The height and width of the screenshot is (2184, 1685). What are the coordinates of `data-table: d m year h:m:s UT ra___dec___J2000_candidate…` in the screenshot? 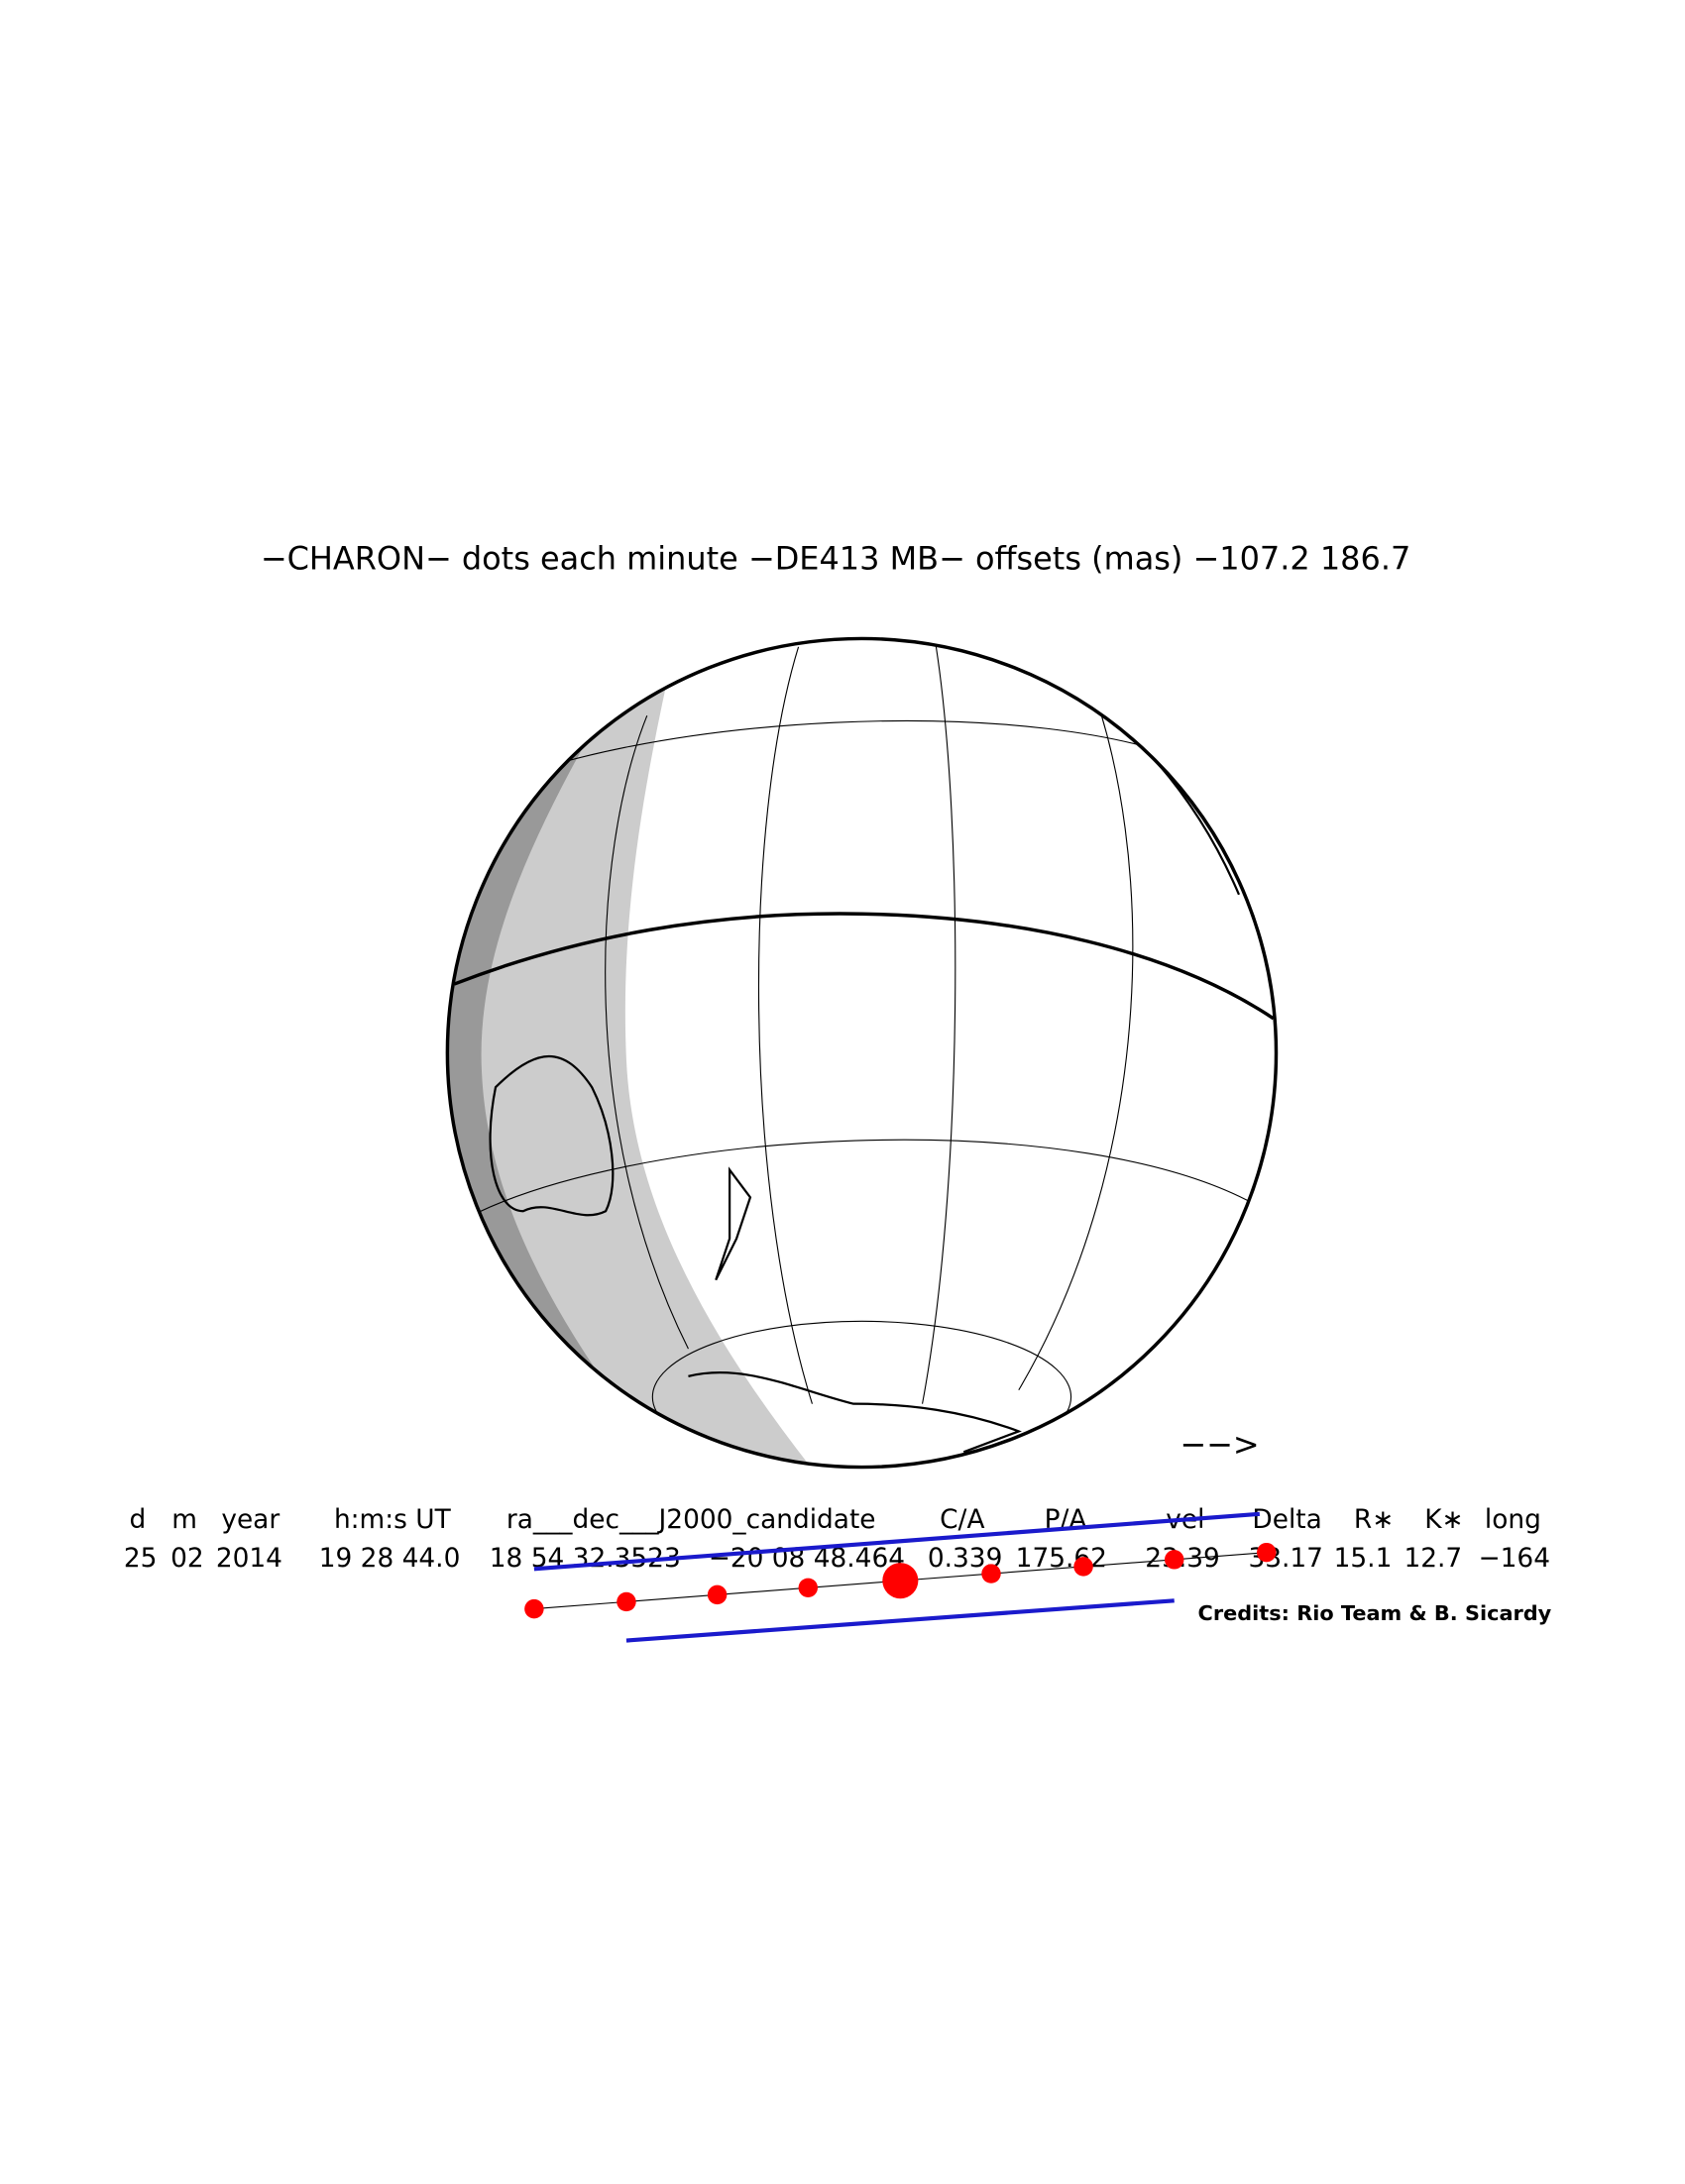 It's located at (837, 1539).